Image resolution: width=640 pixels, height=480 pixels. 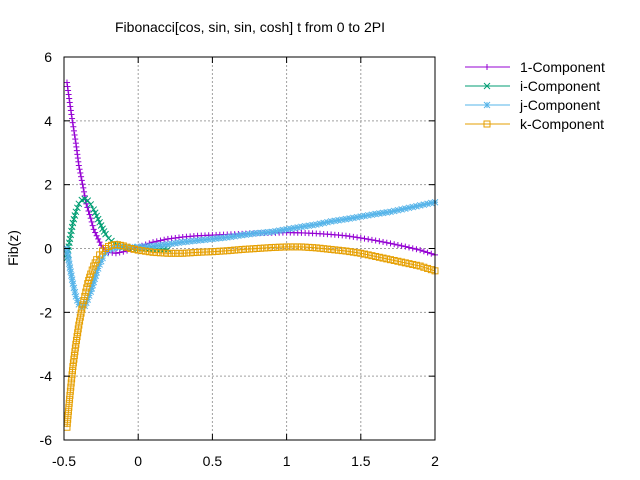 I want to click on y-tick-label: -6, so click(x=46, y=440).